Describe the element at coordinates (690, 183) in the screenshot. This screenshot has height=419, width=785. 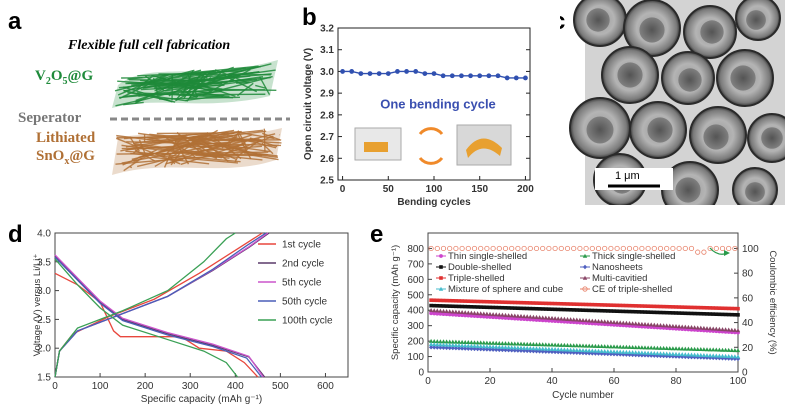
I see `hollow-sphere` at that location.